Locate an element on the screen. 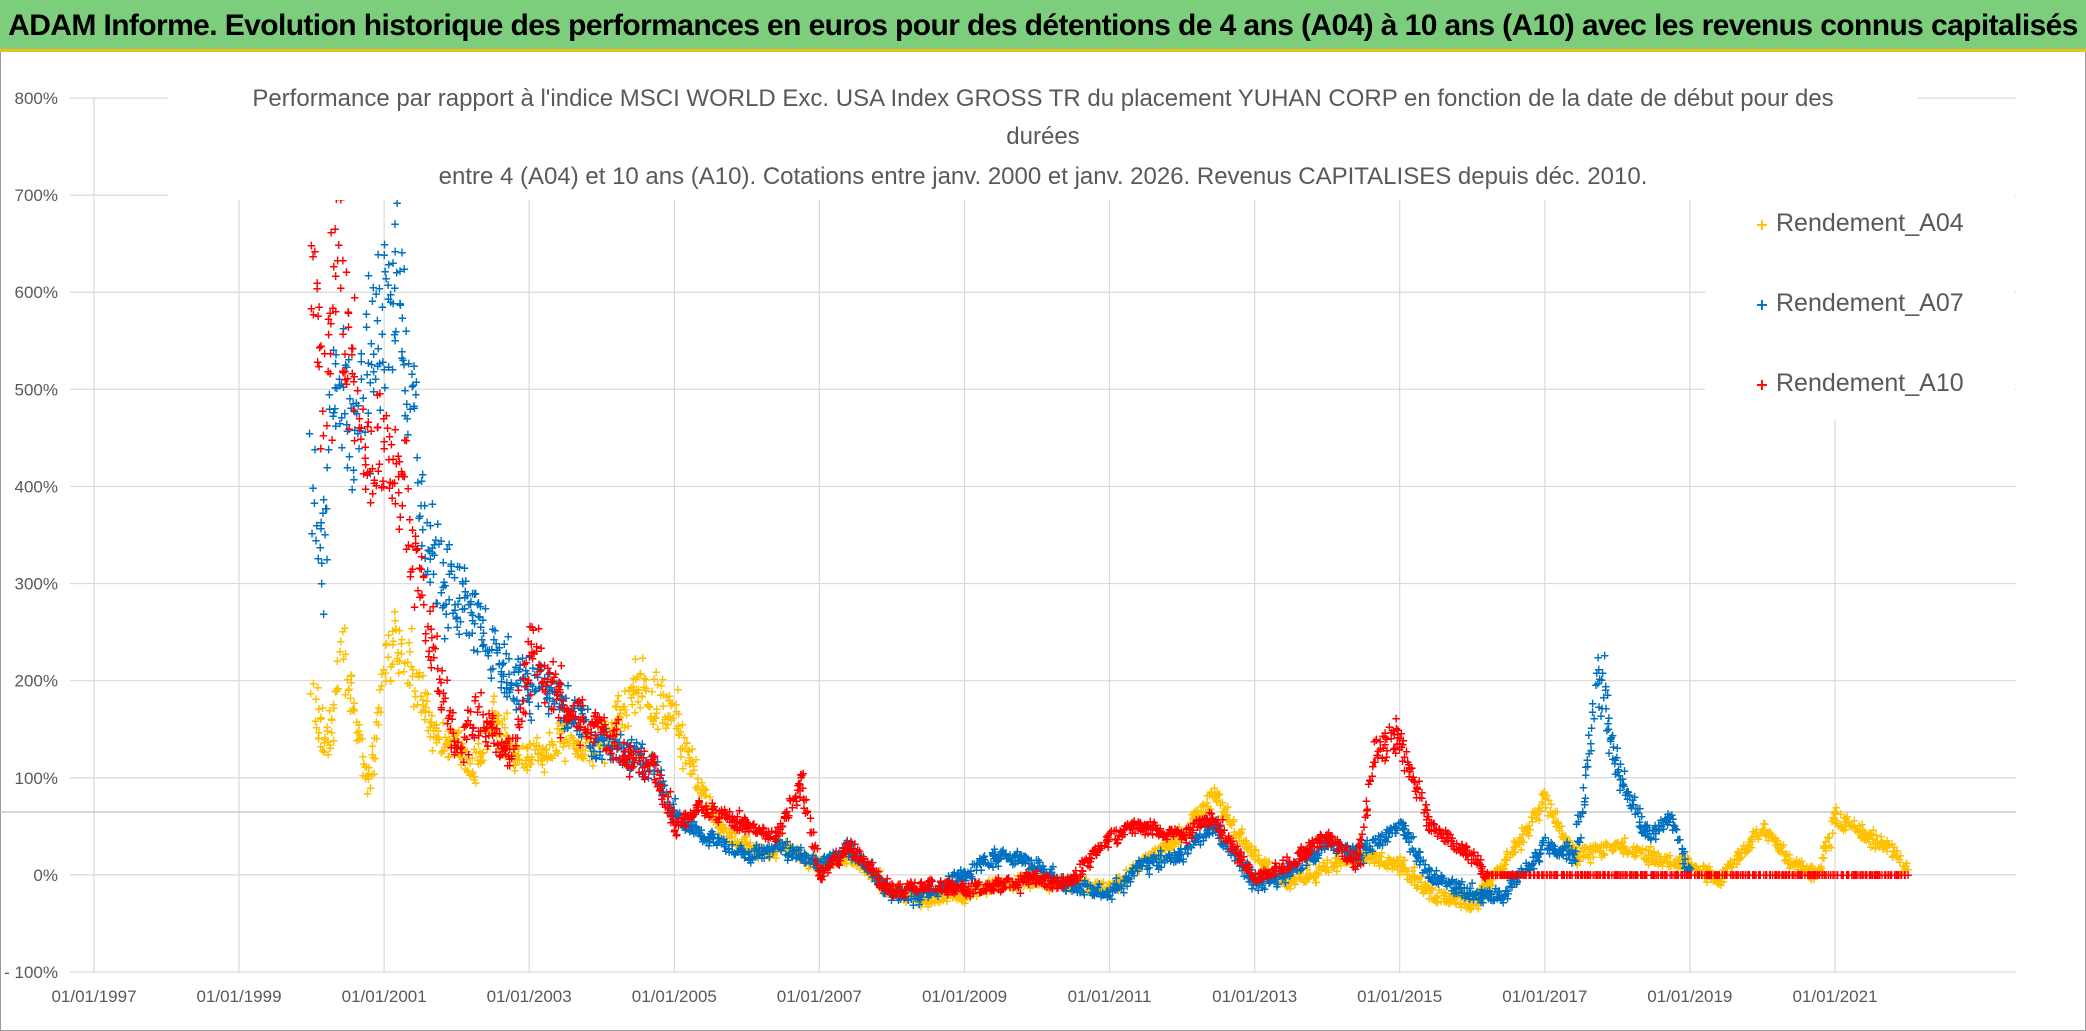 This screenshot has width=2086, height=1031. x-tick-label: 01/01/2005 is located at coordinates (674, 996).